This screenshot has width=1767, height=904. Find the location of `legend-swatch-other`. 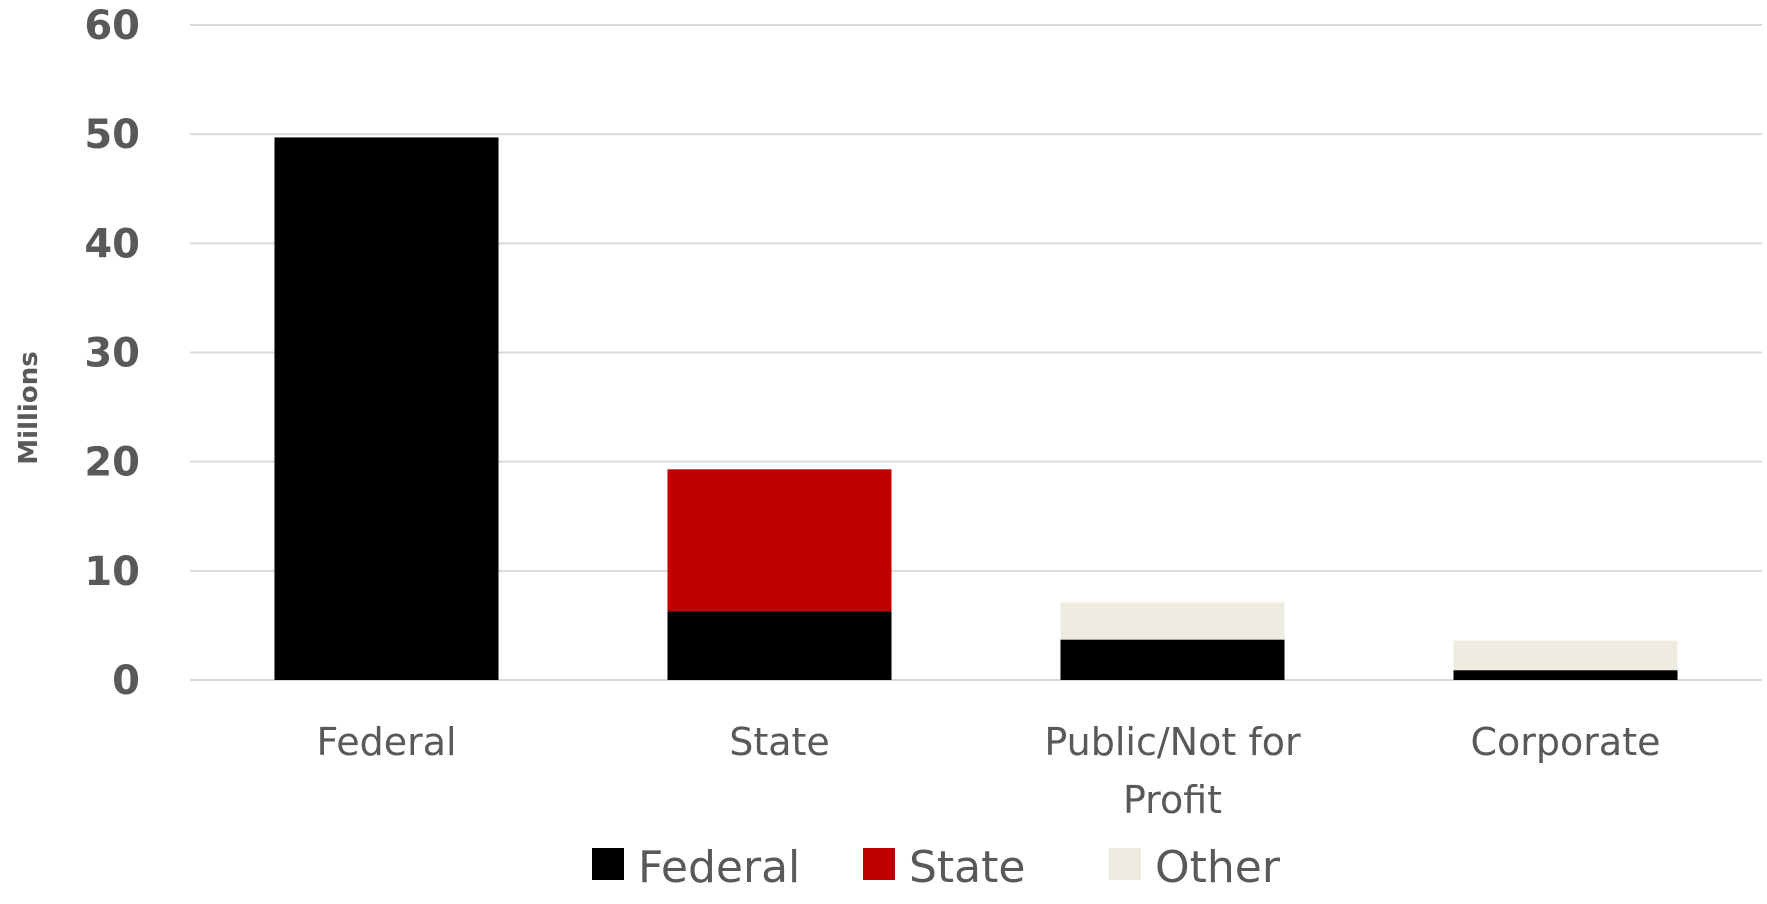

legend-swatch-other is located at coordinates (1125, 864).